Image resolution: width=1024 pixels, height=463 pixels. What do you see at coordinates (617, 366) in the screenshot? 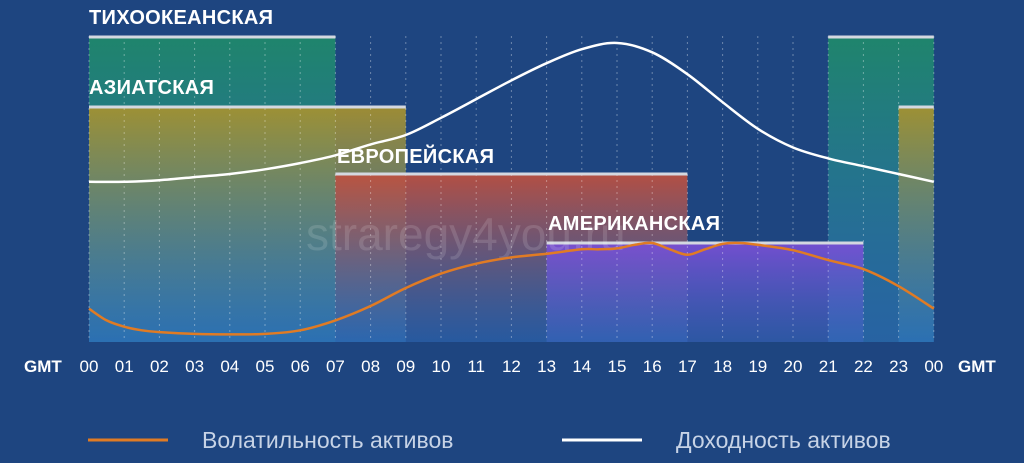
I see `x-tick-label: 15` at bounding box center [617, 366].